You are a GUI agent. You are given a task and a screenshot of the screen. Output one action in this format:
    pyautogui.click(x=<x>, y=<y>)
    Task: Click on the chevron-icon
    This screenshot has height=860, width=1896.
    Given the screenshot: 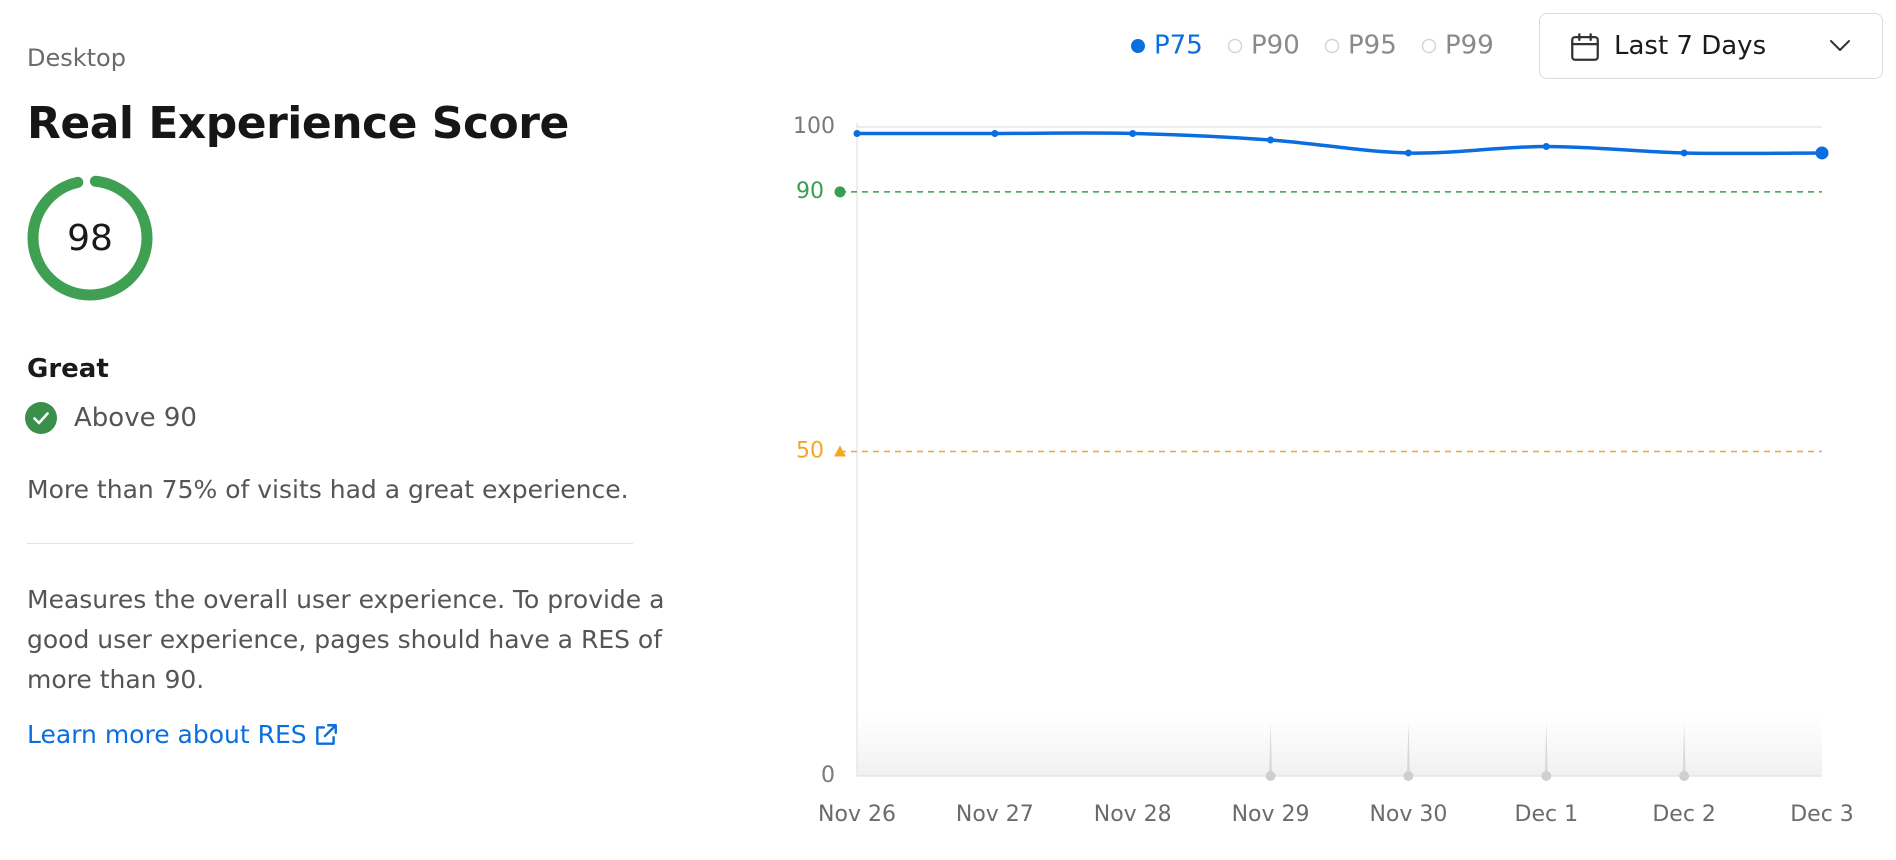 What is the action you would take?
    pyautogui.click(x=1840, y=45)
    